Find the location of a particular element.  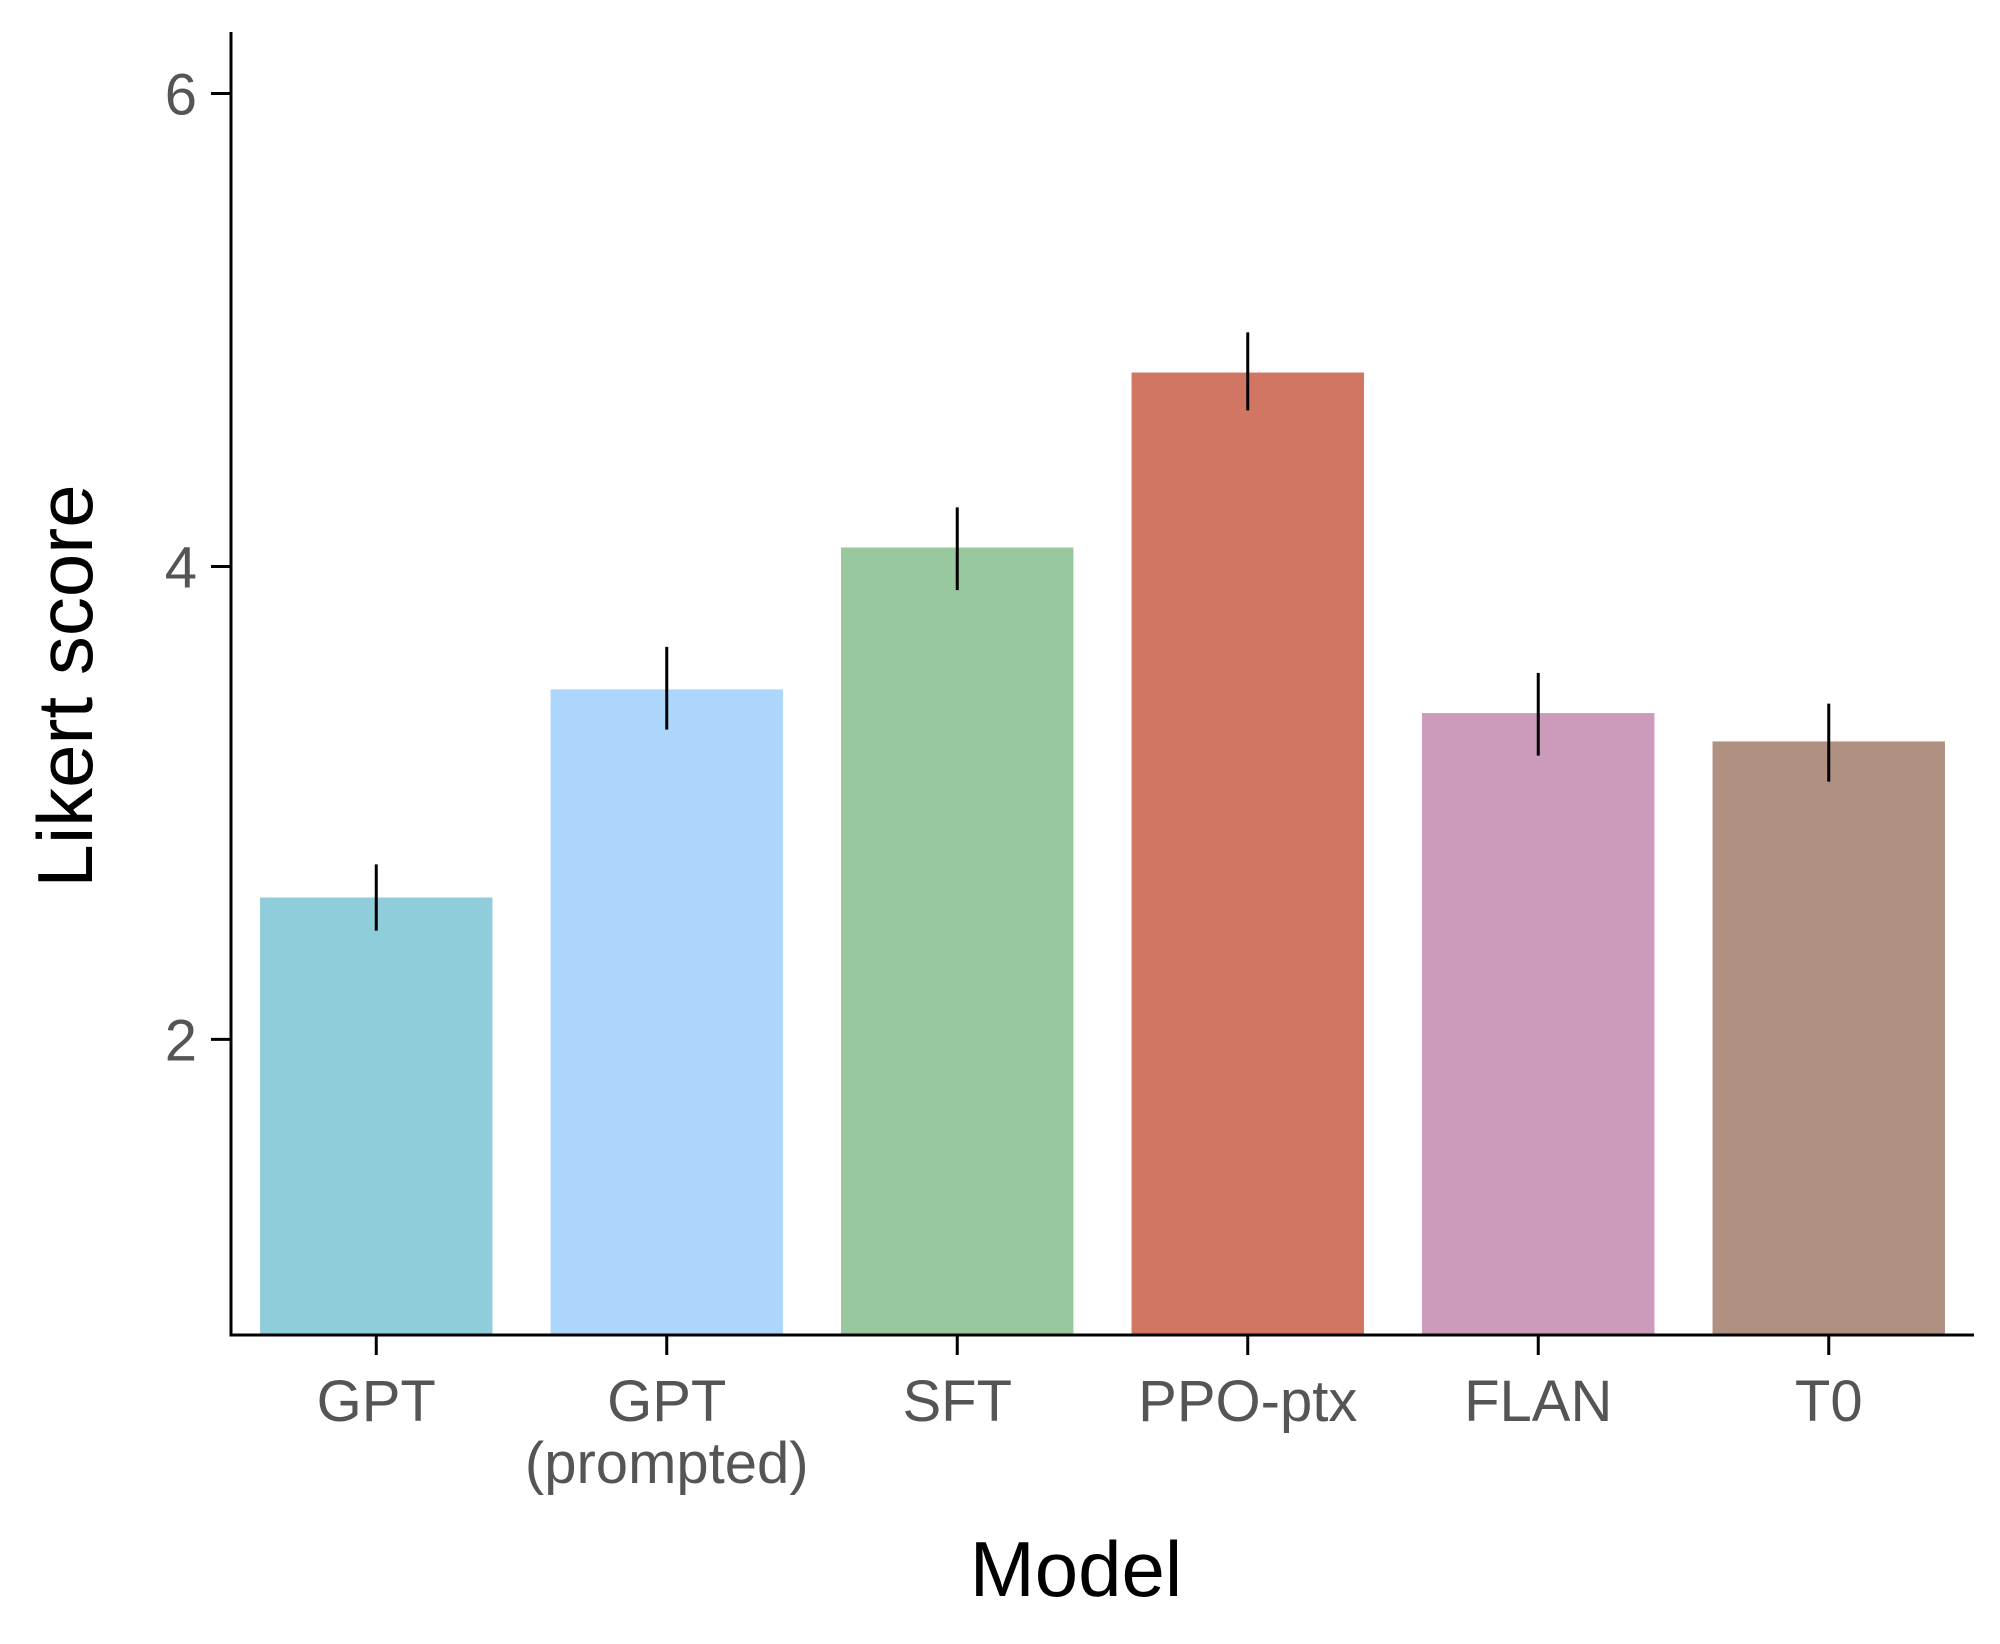

y-tick-label: 4 is located at coordinates (181, 567).